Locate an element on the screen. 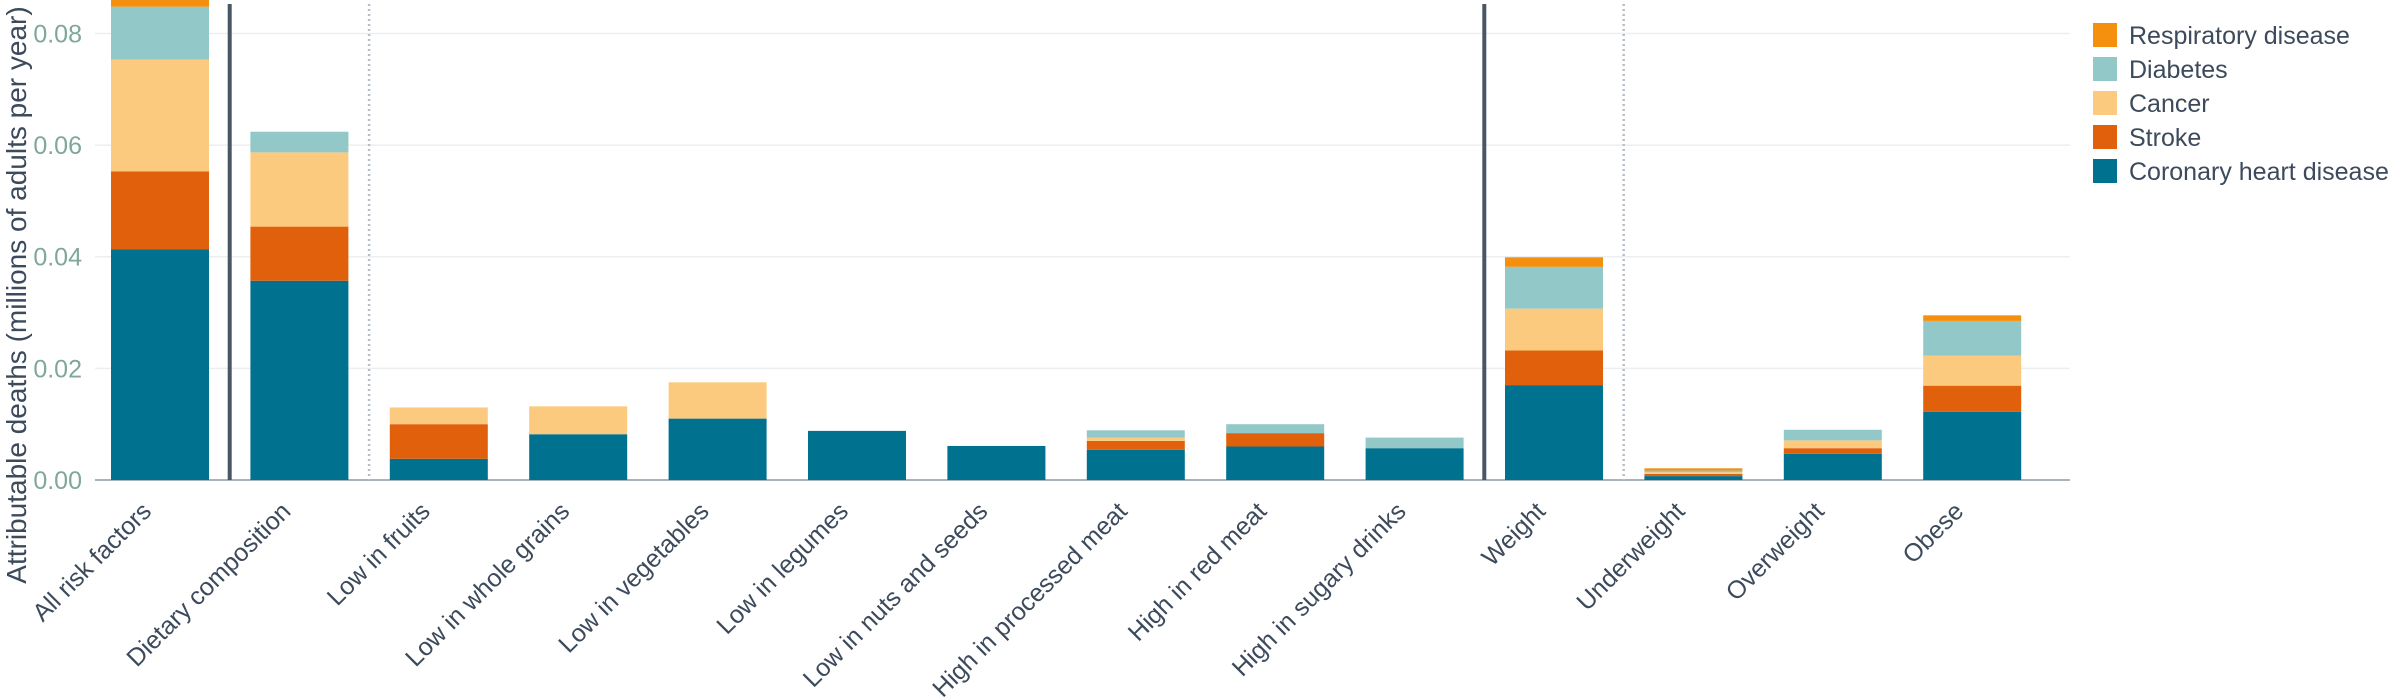 The height and width of the screenshot is (700, 2400). legend-label-0: Coronary heart disease is located at coordinates (2259, 172).